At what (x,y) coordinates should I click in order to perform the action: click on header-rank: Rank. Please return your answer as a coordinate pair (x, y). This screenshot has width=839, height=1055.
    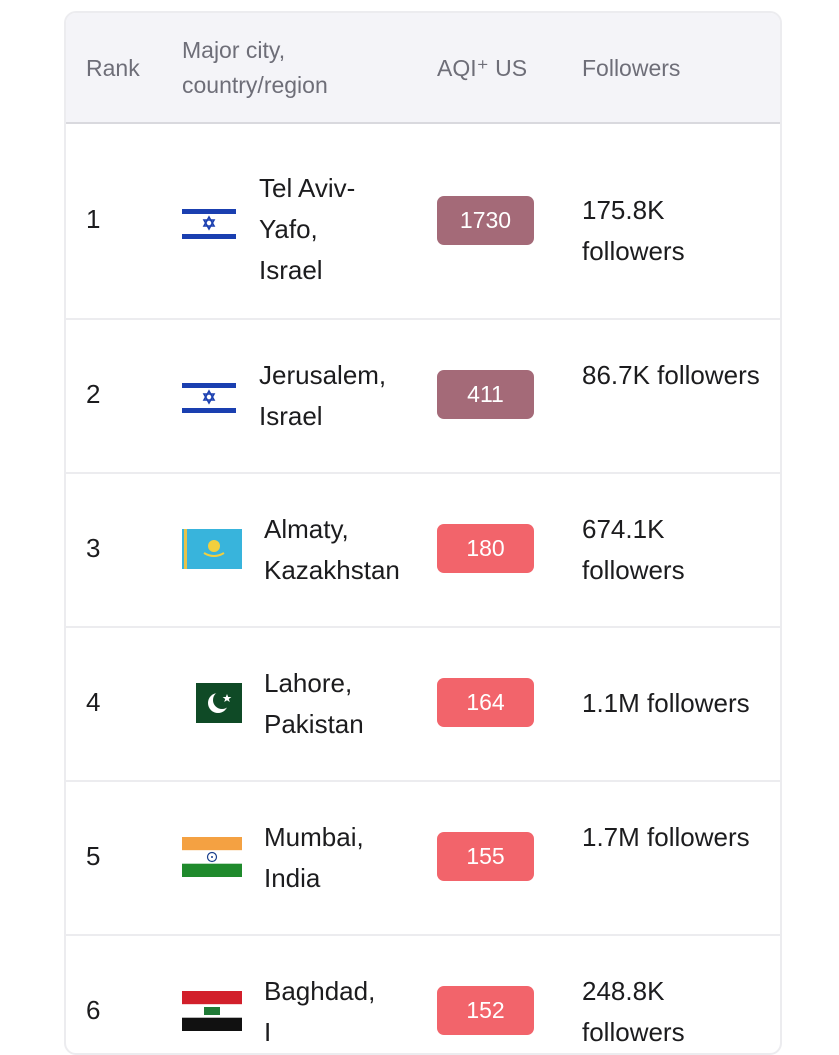
    Looking at the image, I should click on (113, 68).